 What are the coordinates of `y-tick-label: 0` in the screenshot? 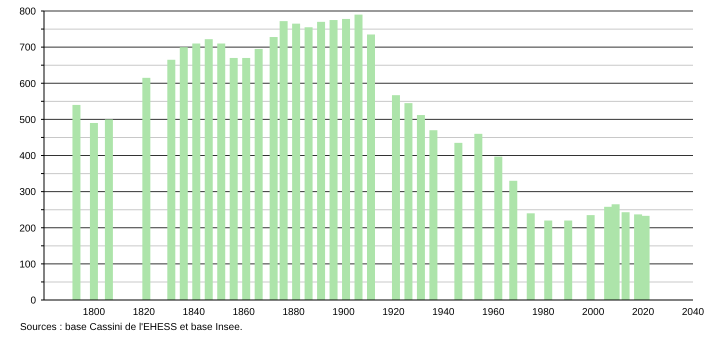 It's located at (33, 301).